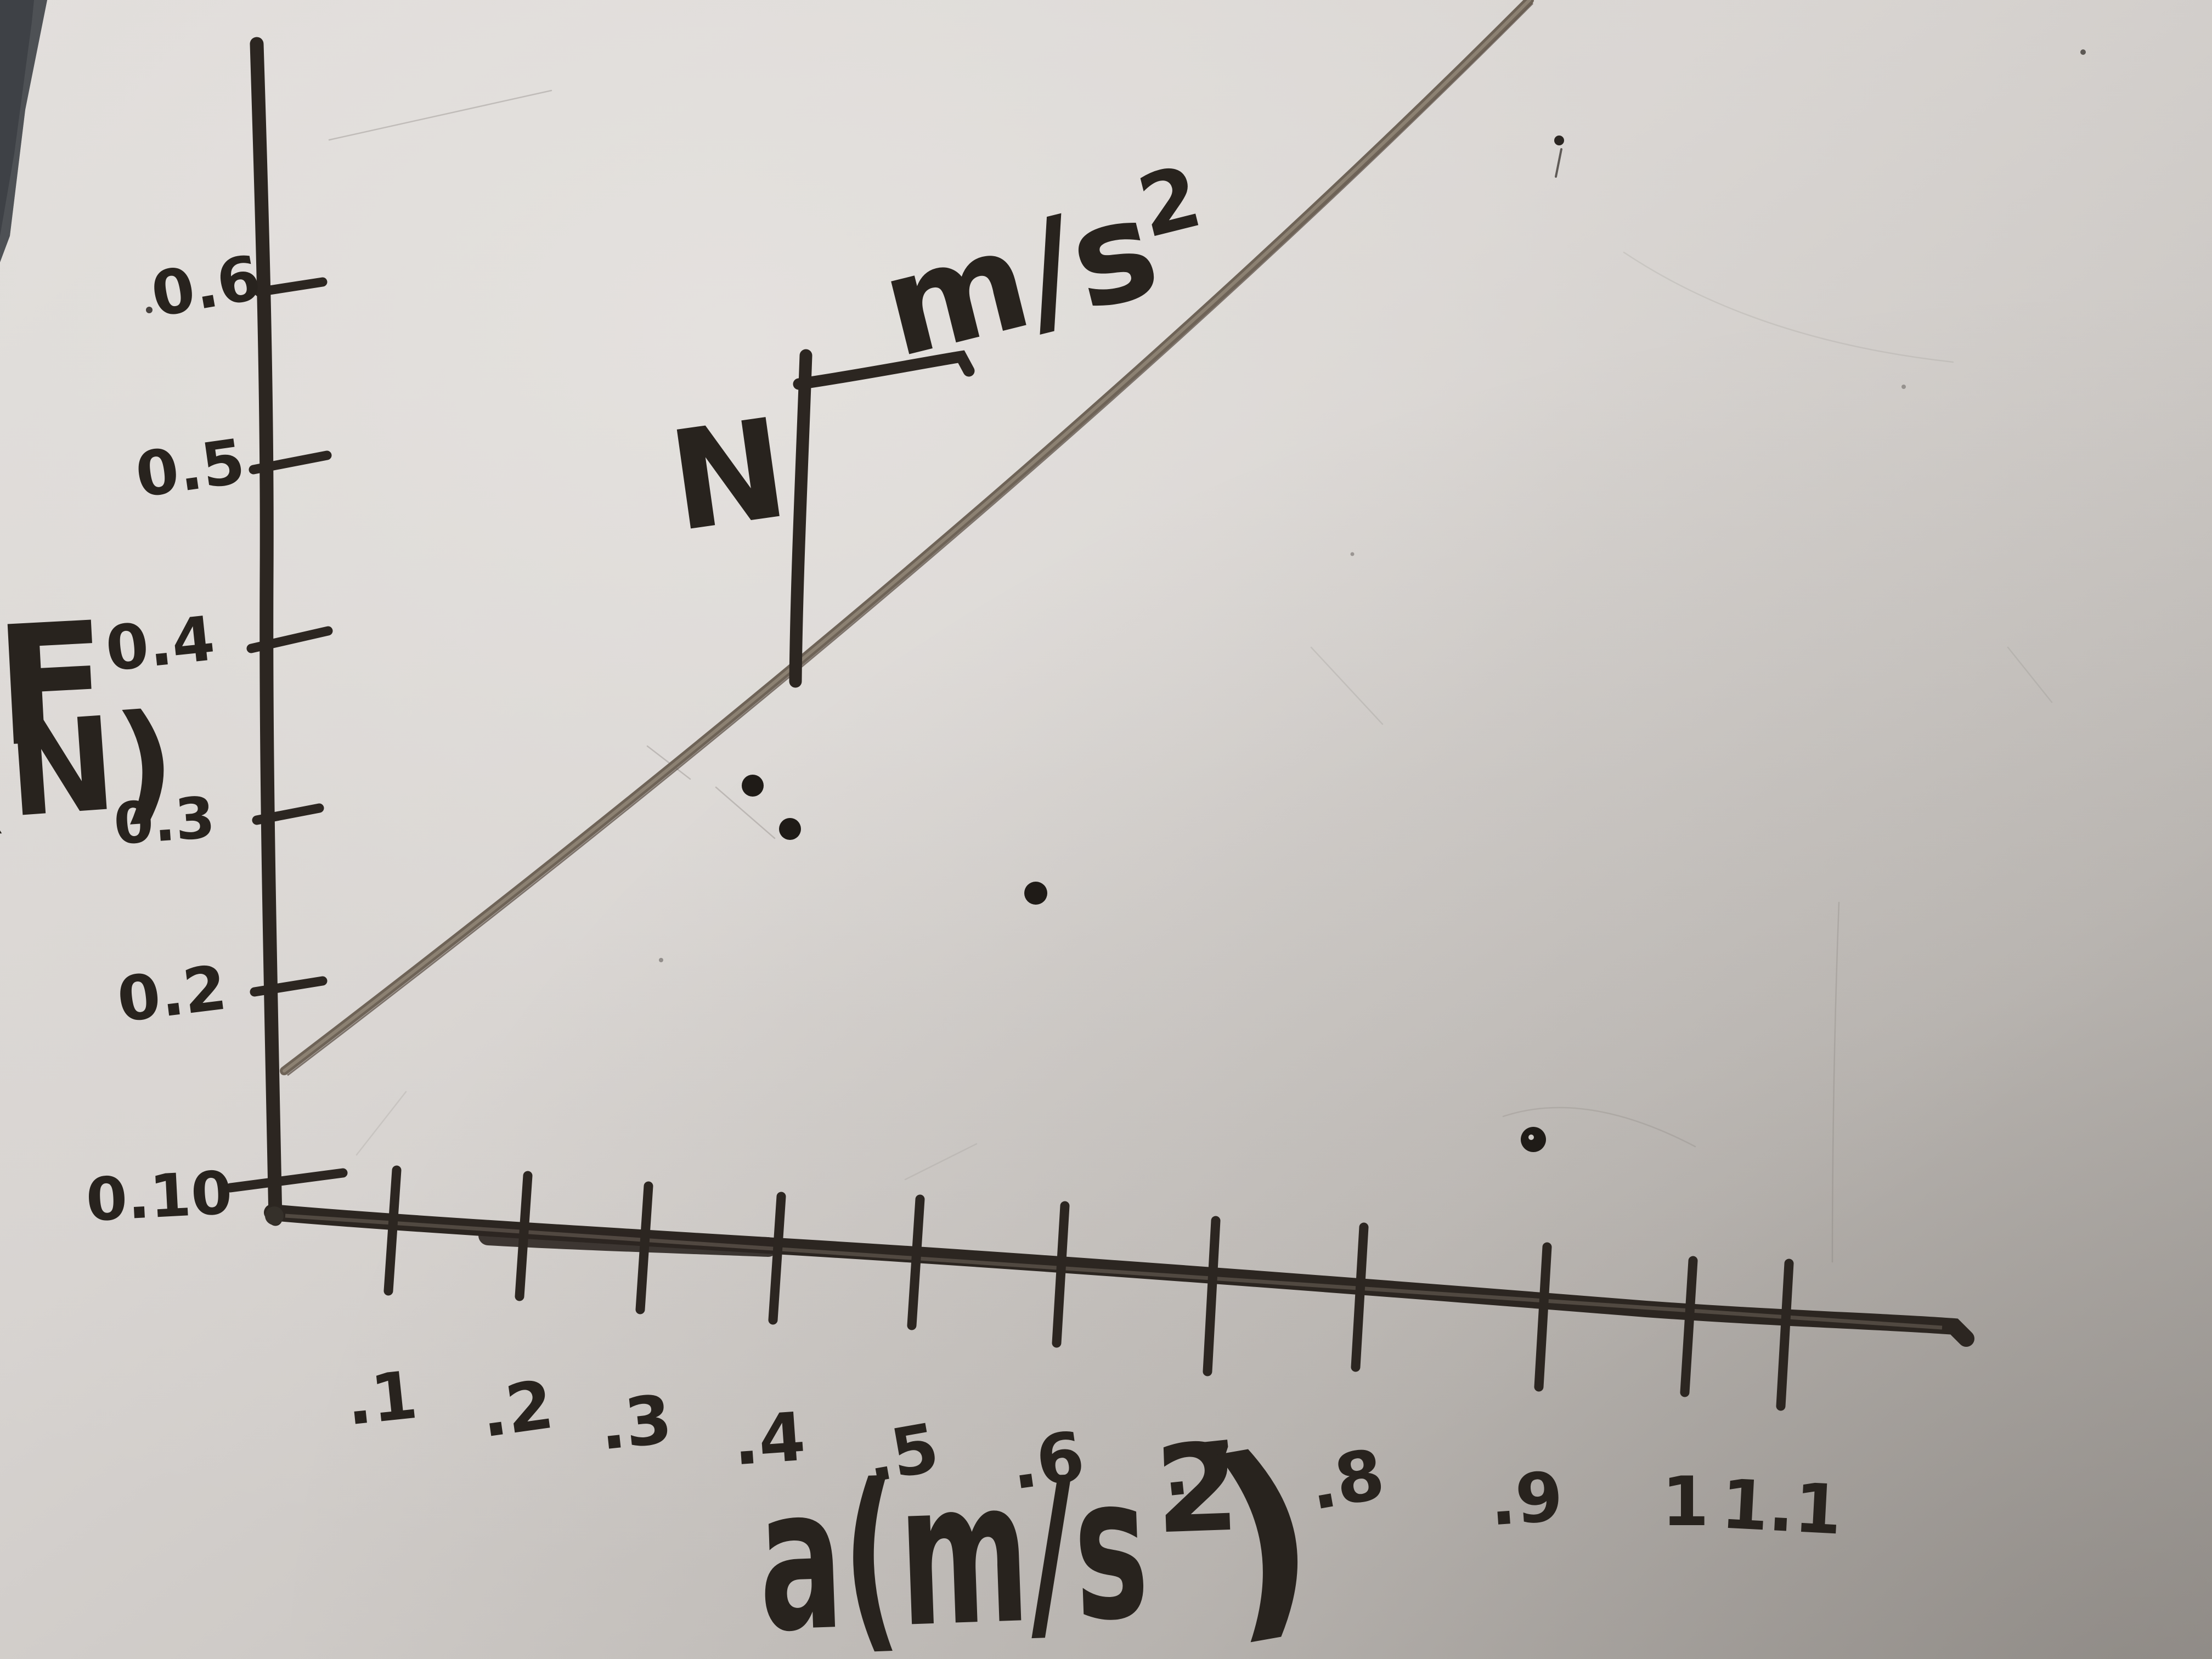  I want to click on y-axis-title-line1: F, so click(56, 684).